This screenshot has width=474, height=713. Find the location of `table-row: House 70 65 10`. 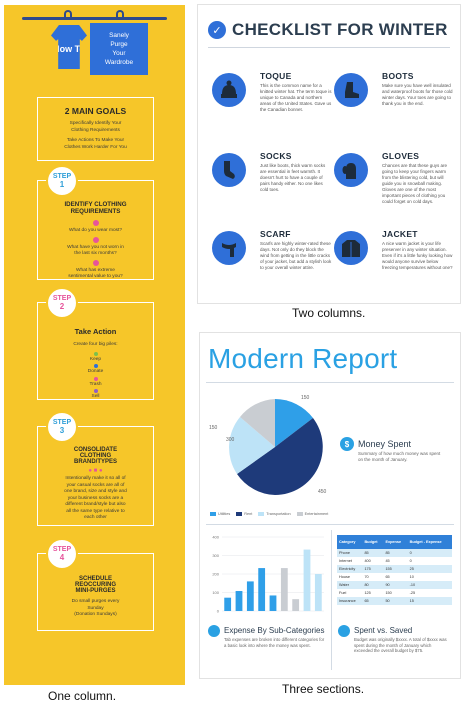

table-row: House 70 65 10 is located at coordinates (394, 577).